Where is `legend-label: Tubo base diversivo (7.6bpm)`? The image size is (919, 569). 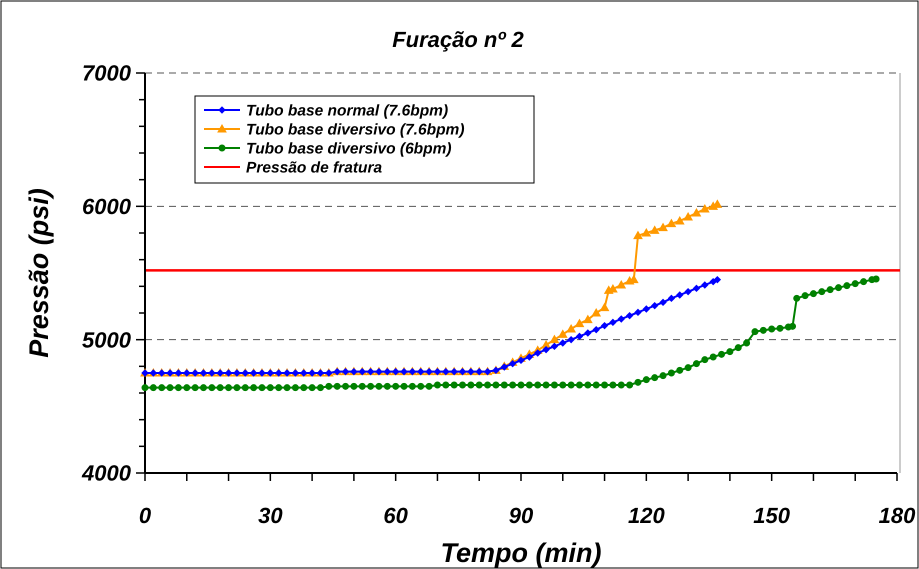
legend-label: Tubo base diversivo (7.6bpm) is located at coordinates (355, 129).